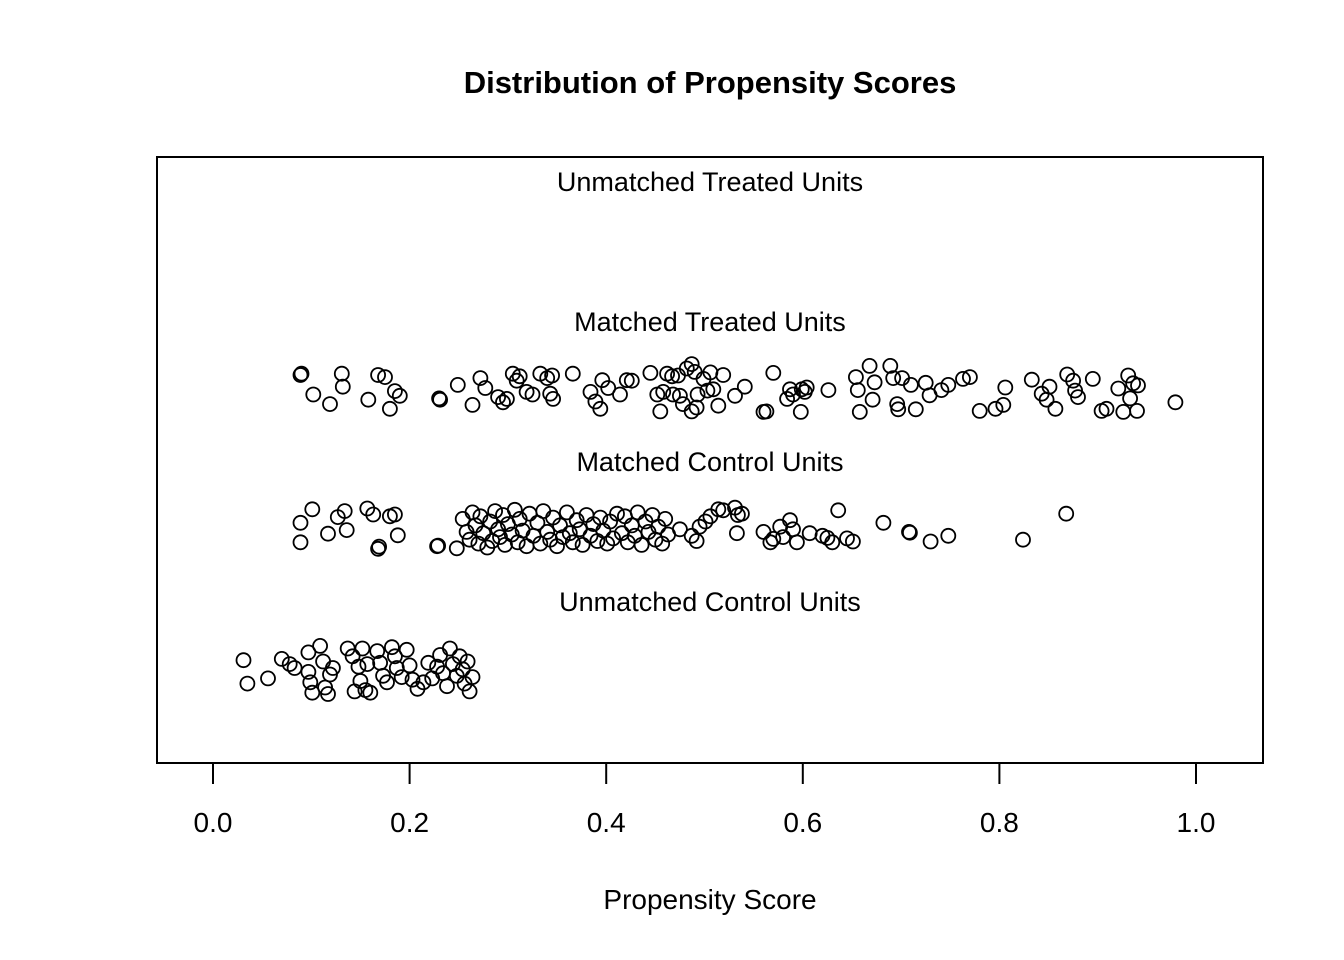 This screenshot has height=960, width=1344. What do you see at coordinates (710, 322) in the screenshot?
I see `group-label-matched-treated-units: Matched Treated Units` at bounding box center [710, 322].